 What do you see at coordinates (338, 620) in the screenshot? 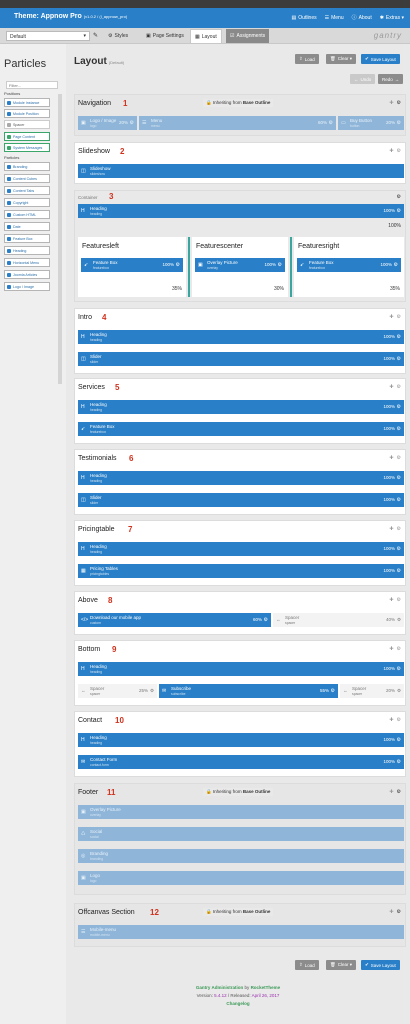
I see `block-spacer: ↔ Spacer spacer 40% ⚙` at bounding box center [338, 620].